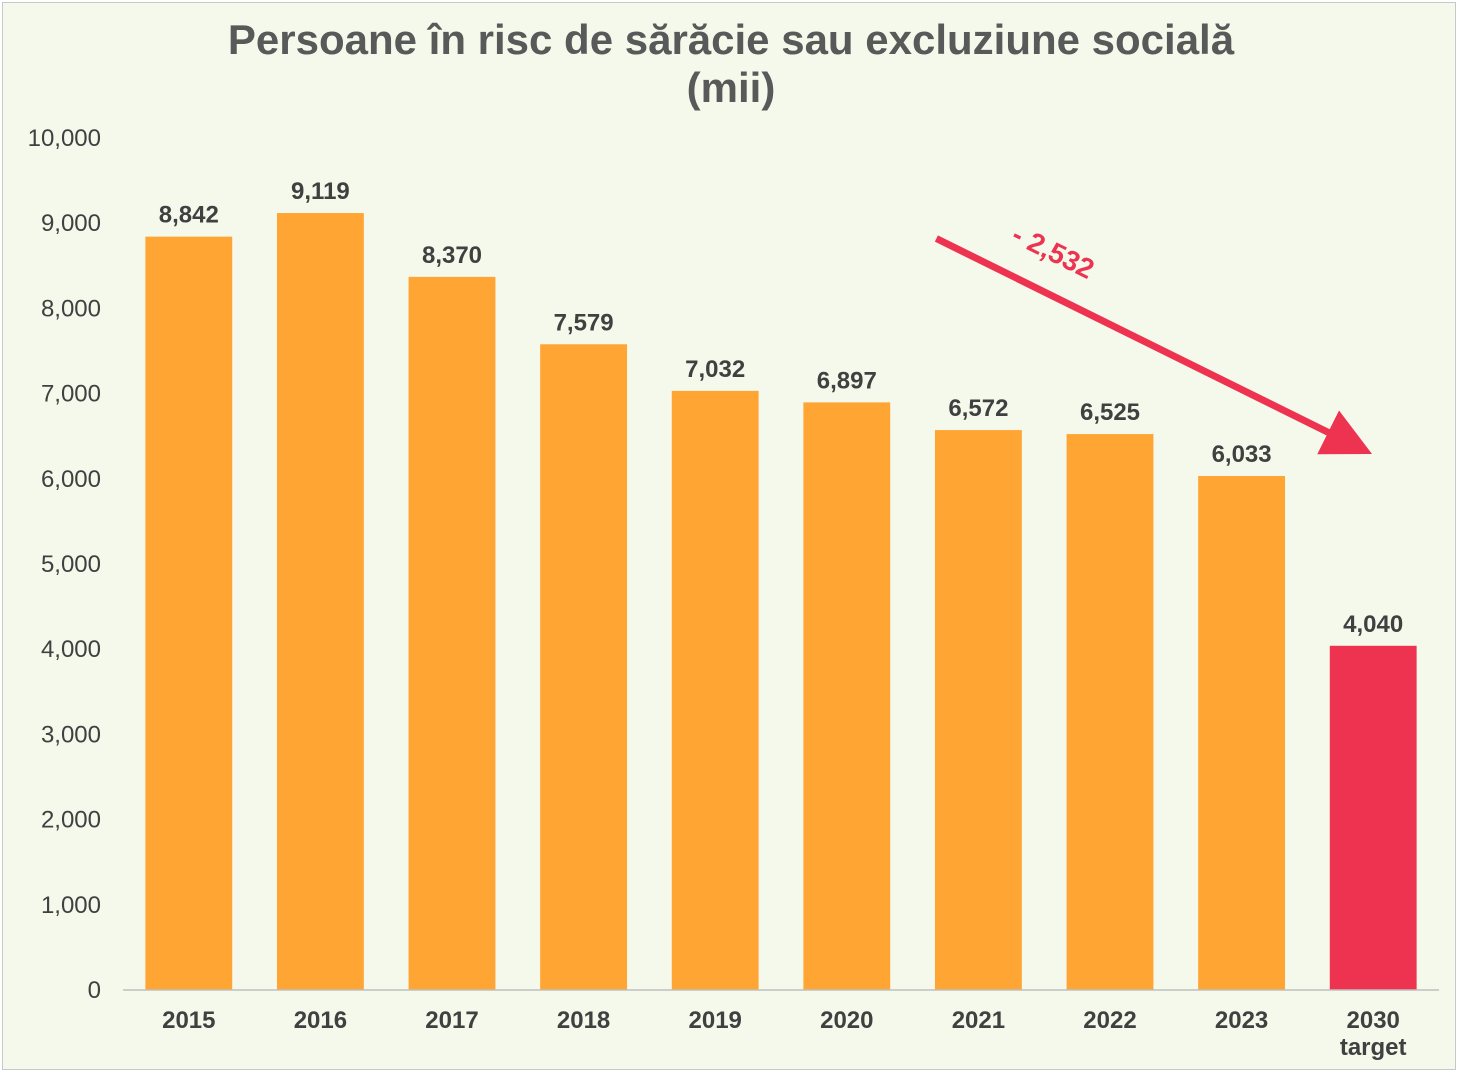 This screenshot has width=1460, height=1074. What do you see at coordinates (320, 191) in the screenshot?
I see `data-label-2016: 9,119` at bounding box center [320, 191].